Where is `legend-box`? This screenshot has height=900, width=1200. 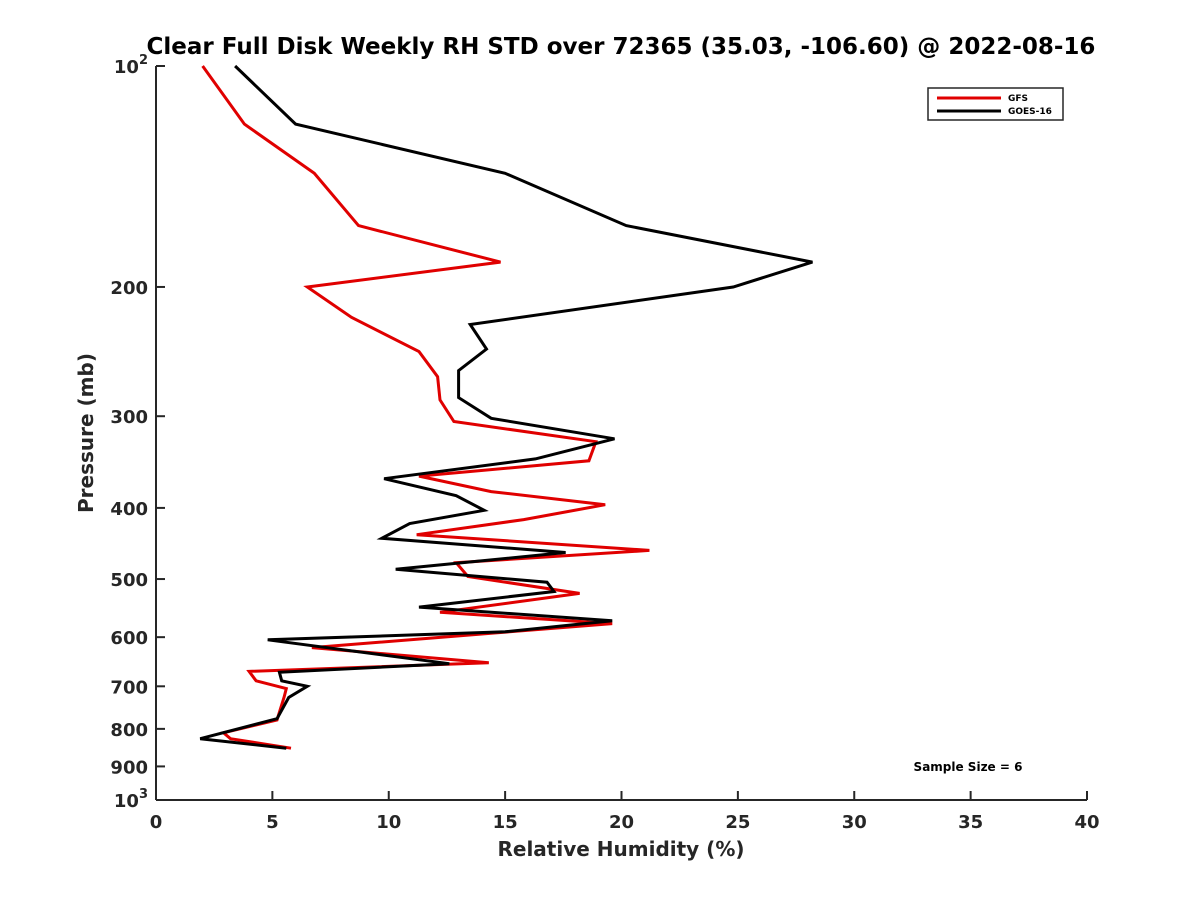
legend-box is located at coordinates (995, 104).